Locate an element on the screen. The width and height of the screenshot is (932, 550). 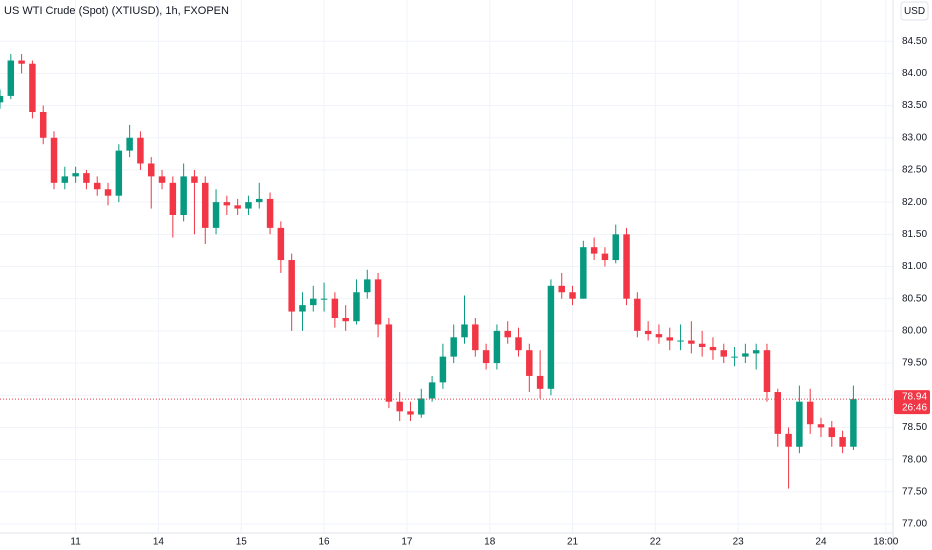
y-tick-label: 78.00 is located at coordinates (914, 459).